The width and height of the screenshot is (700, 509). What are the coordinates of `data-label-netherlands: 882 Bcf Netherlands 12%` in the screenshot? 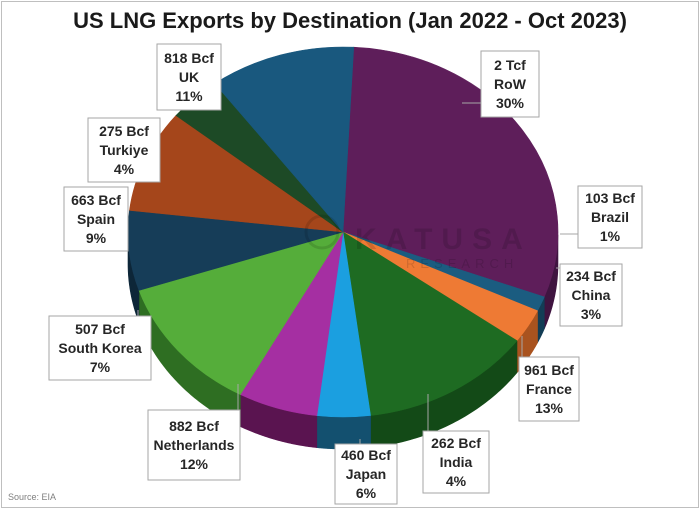 It's located at (194, 445).